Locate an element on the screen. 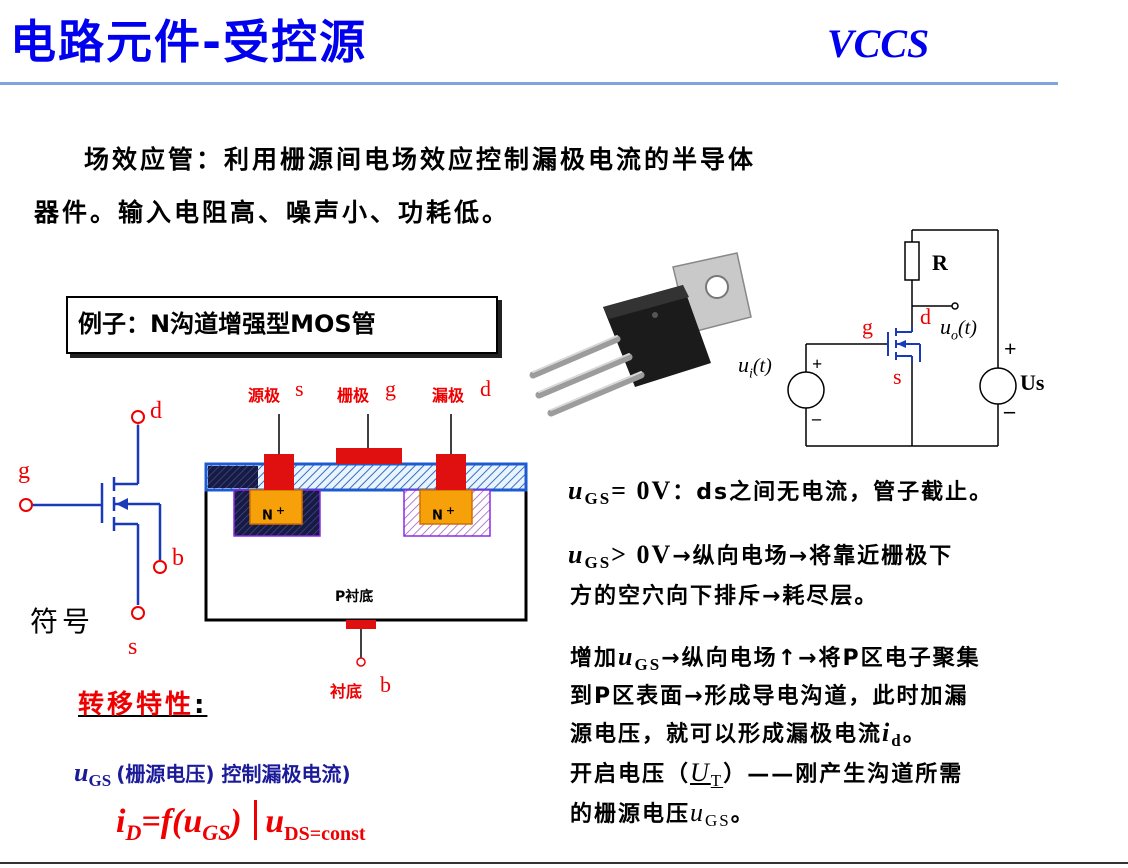 This screenshot has height=868, width=1128. transistor-package-image is located at coordinates (640, 334).